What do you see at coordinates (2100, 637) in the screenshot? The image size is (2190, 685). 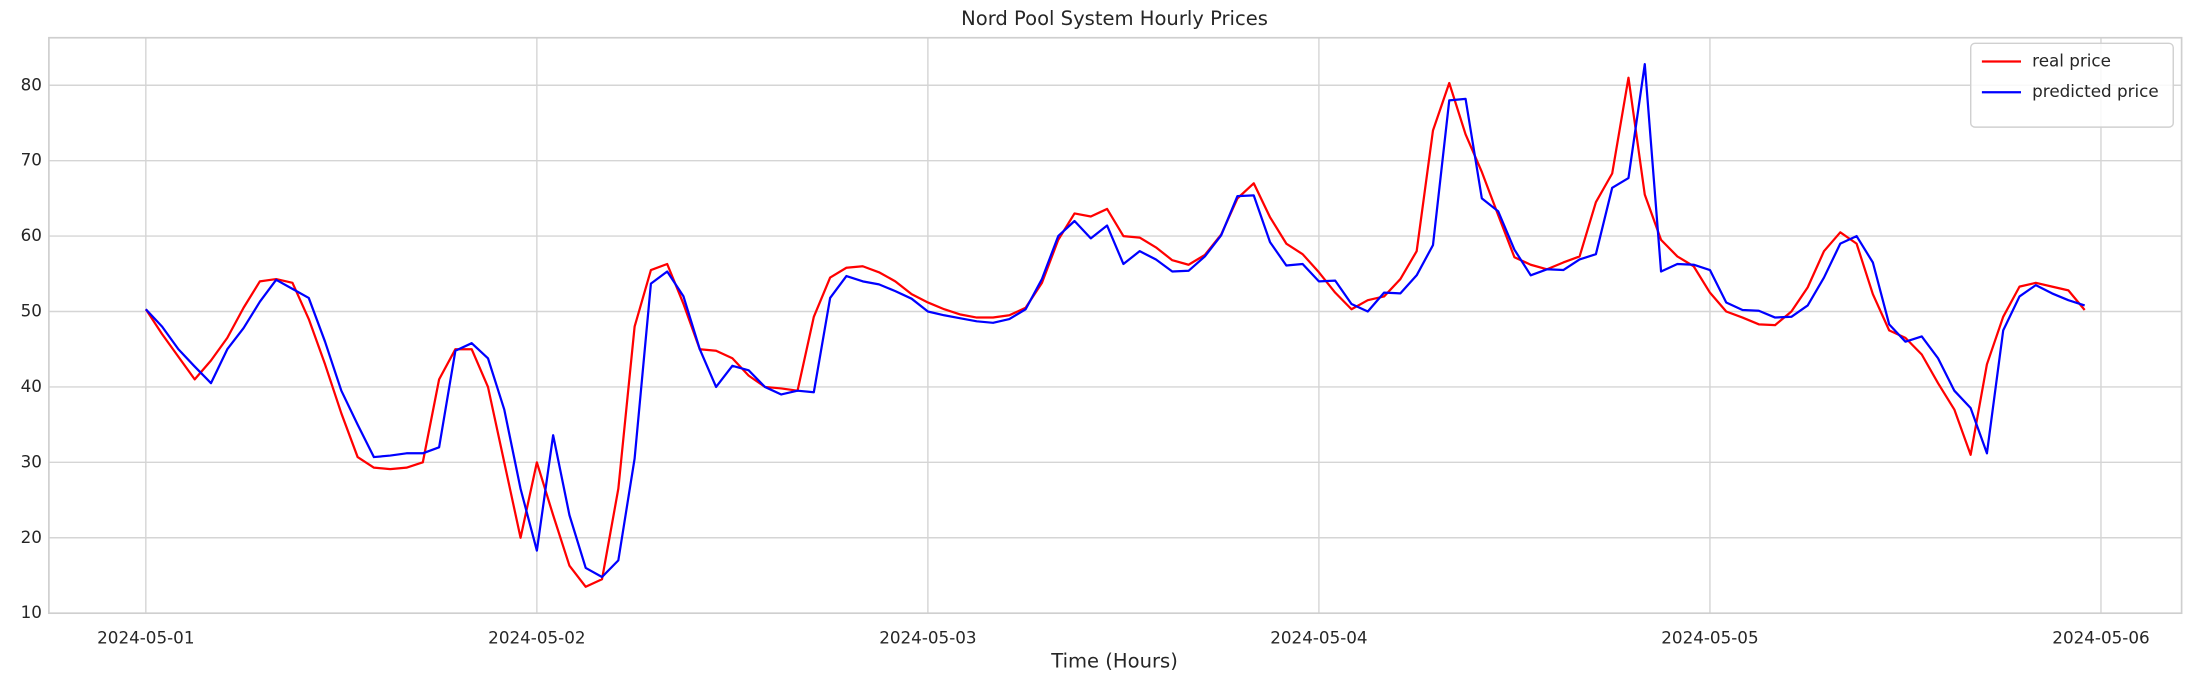 I see `x-tick-label: 2024-05-06` at bounding box center [2100, 637].